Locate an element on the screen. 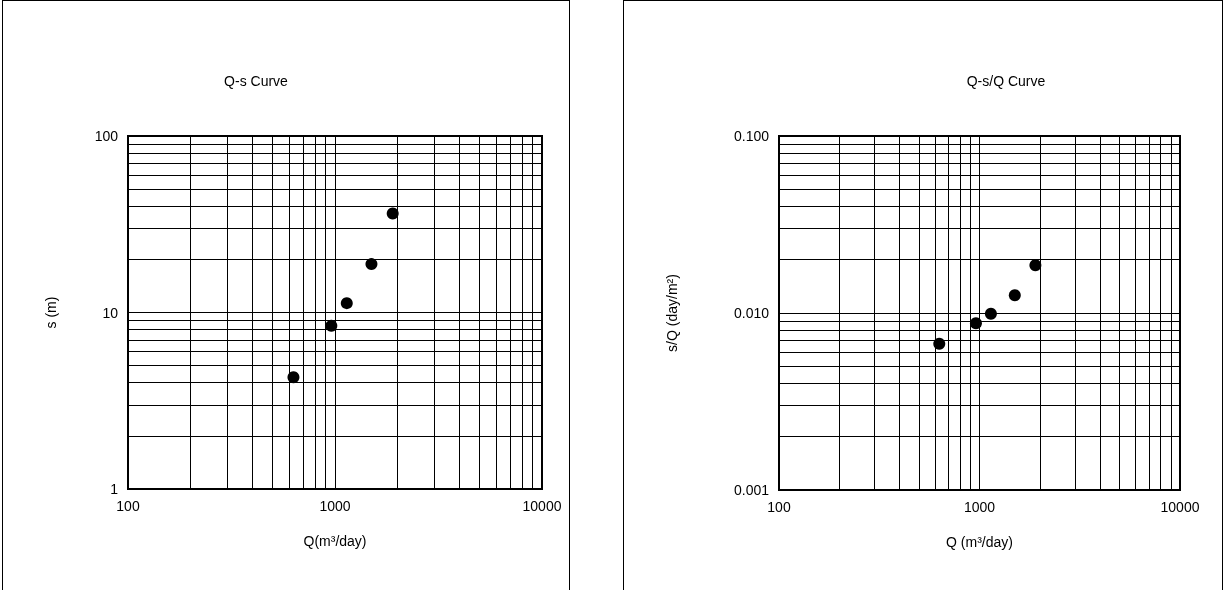 The height and width of the screenshot is (590, 1225). y-tick-label: 10 is located at coordinates (110, 312).